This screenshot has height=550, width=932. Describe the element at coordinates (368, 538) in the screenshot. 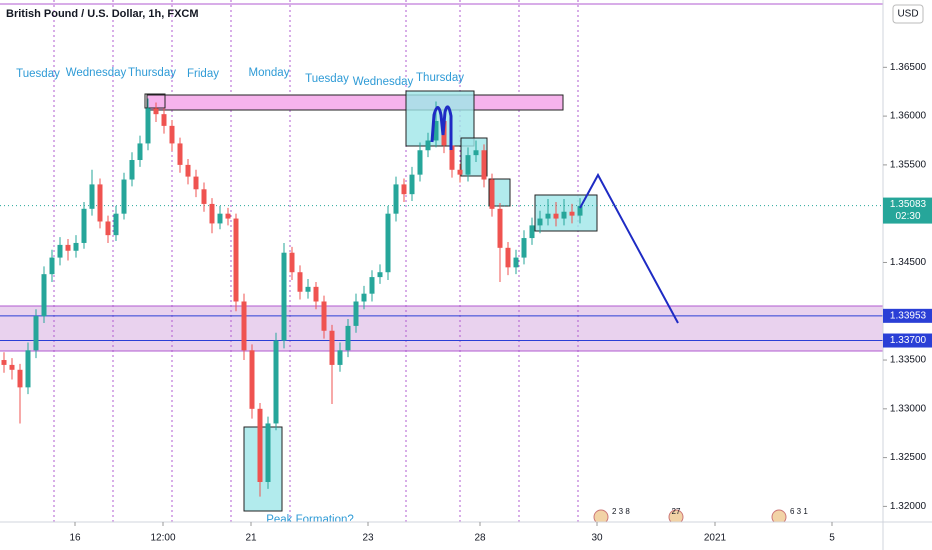

I see `x-tick-label: 23` at that location.